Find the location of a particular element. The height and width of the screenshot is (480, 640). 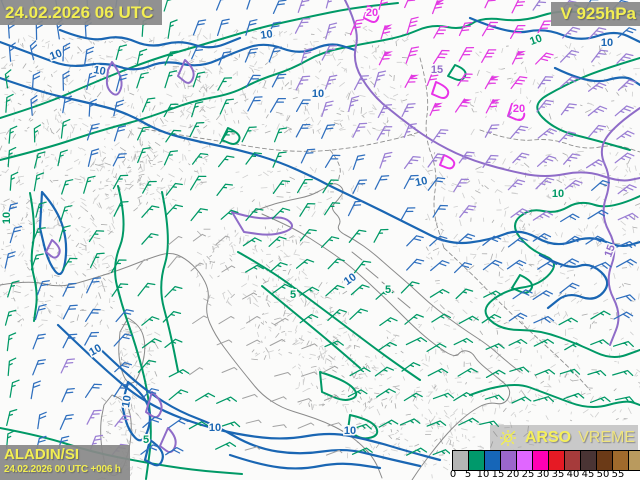

model-name: ALADIN/SI is located at coordinates (41, 454).